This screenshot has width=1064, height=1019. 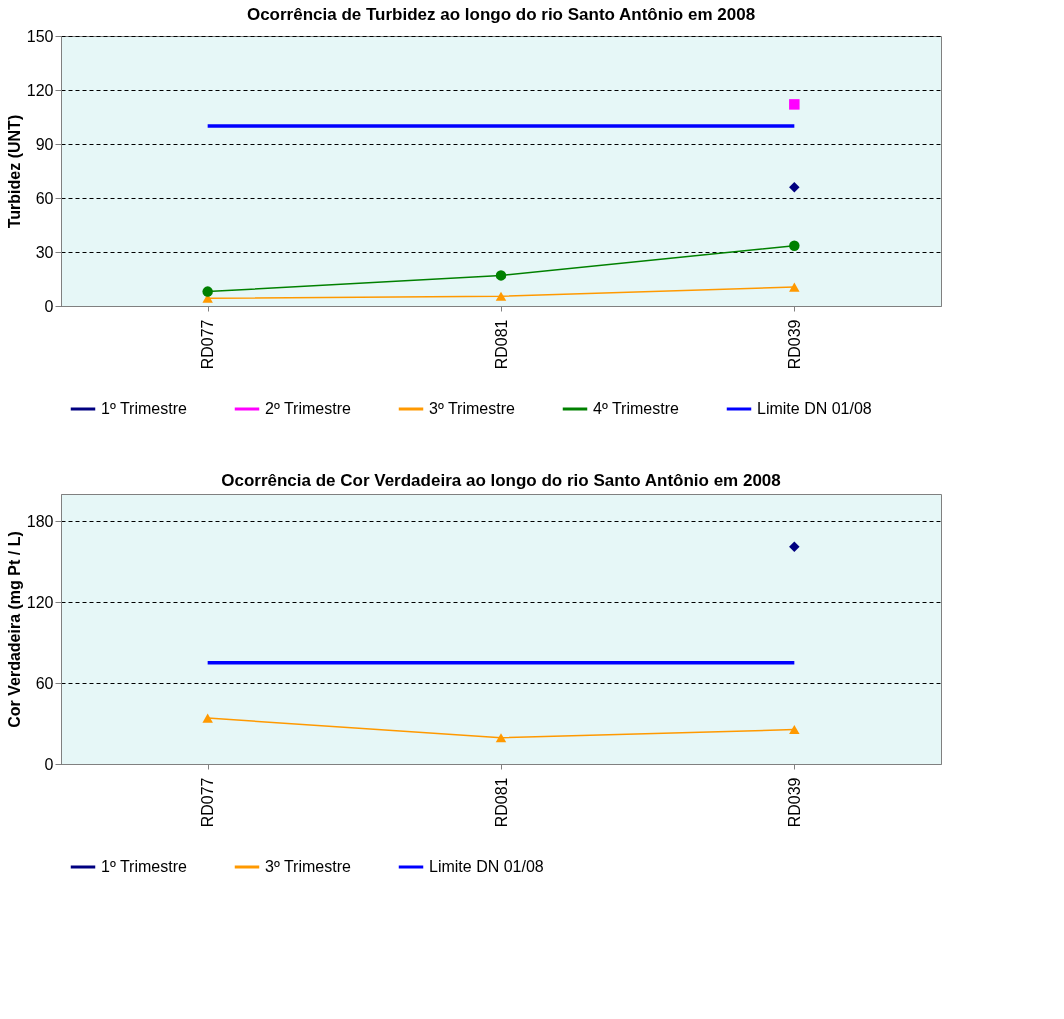 What do you see at coordinates (40, 36) in the screenshot?
I see `y-tick-label: 150` at bounding box center [40, 36].